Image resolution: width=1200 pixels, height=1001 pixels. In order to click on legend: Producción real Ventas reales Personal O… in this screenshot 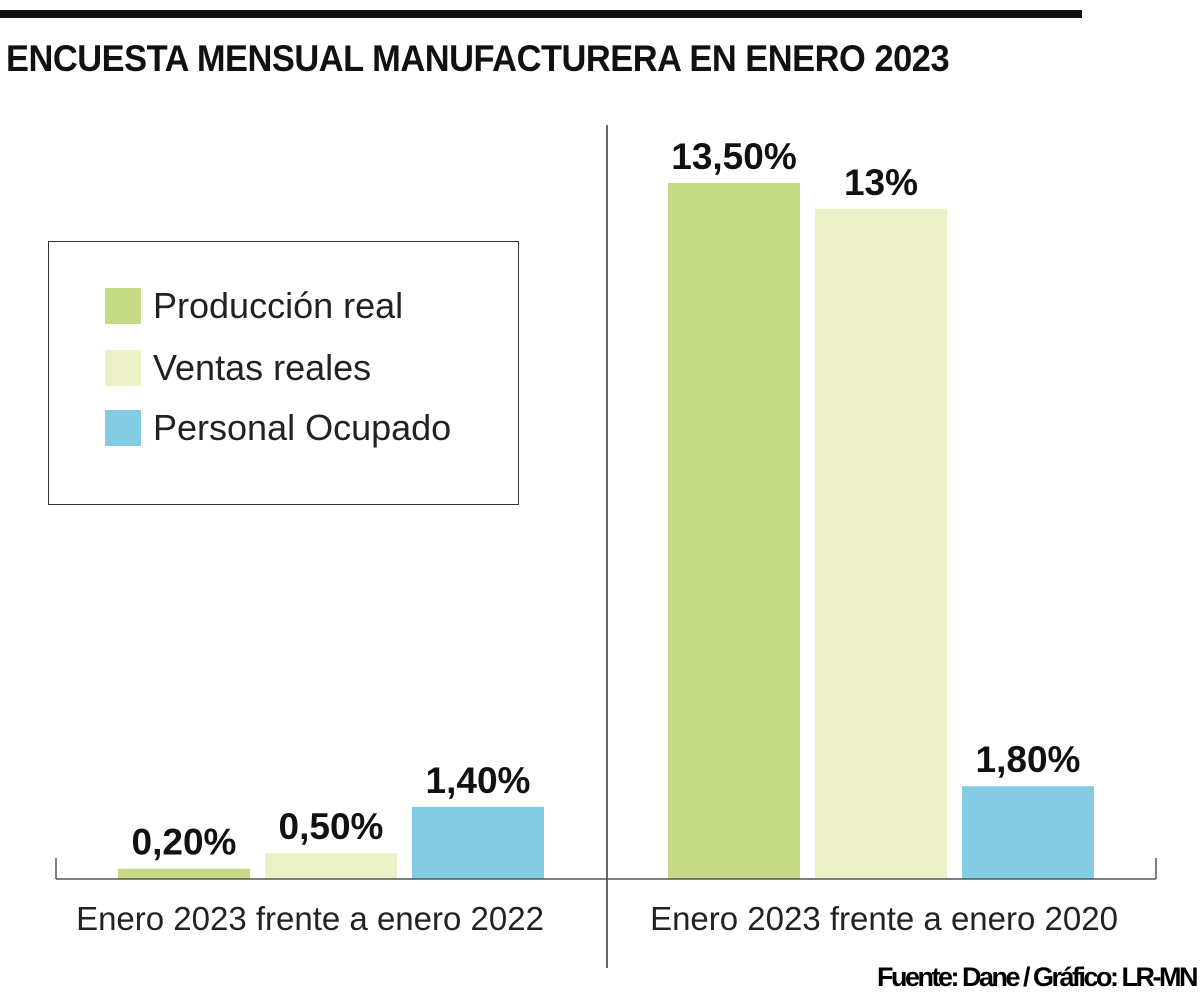, I will do `click(283, 373)`.